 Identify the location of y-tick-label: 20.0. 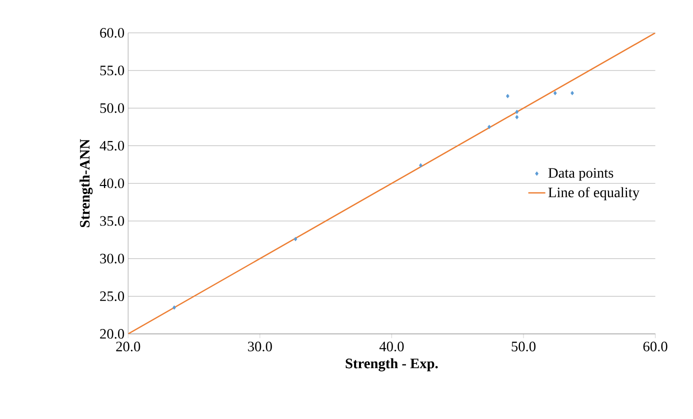
(112, 334).